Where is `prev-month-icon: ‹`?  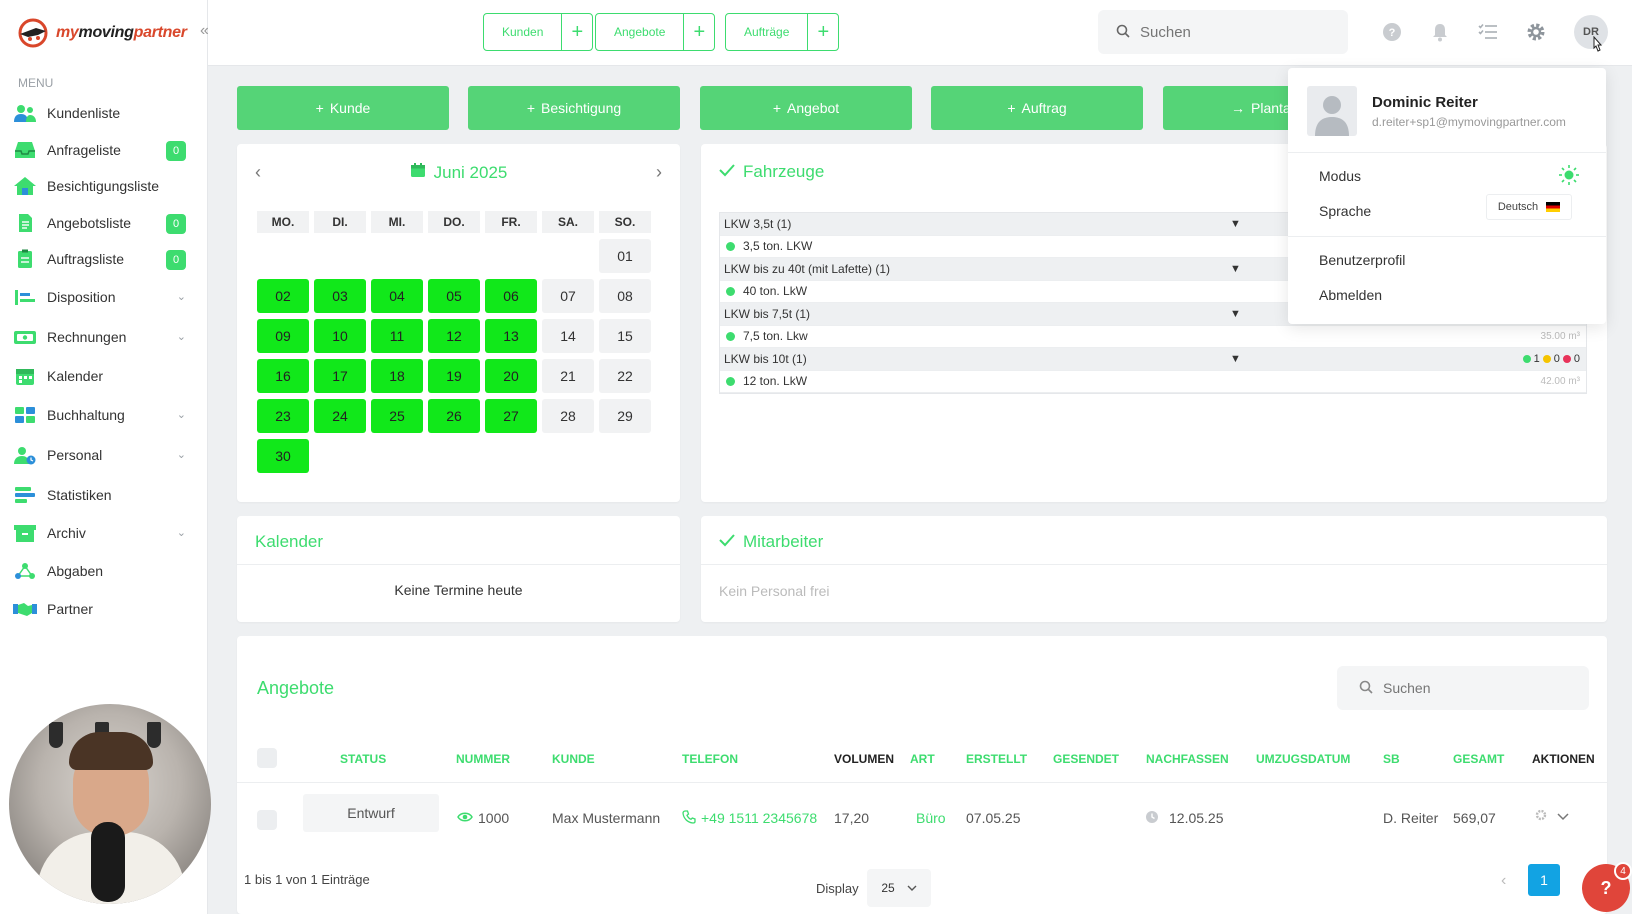
prev-month-icon: ‹ is located at coordinates (258, 172).